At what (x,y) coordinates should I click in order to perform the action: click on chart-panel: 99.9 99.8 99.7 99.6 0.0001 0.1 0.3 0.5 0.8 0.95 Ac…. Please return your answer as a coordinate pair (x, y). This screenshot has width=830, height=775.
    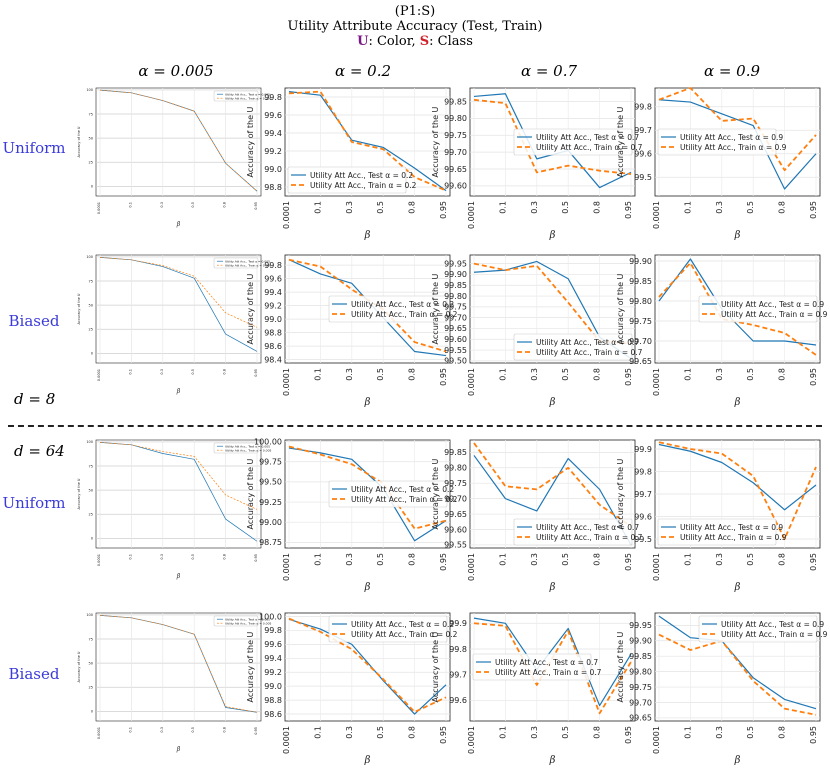
    Looking at the image, I should click on (533, 689).